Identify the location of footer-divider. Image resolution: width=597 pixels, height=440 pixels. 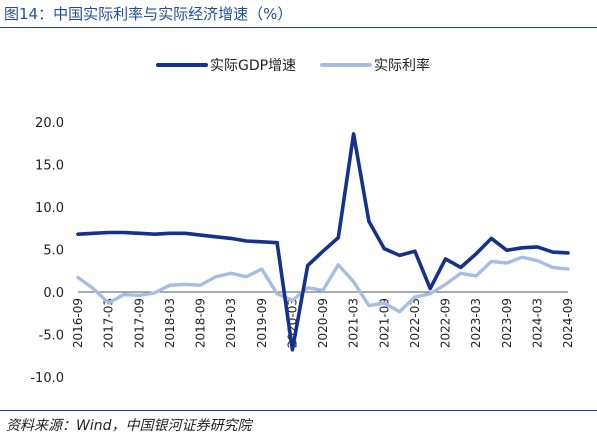
(298, 410).